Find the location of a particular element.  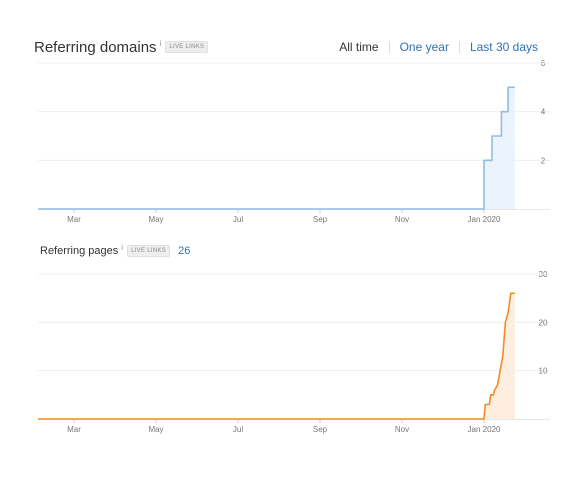

pages-y-tick-label: 10 is located at coordinates (543, 371).